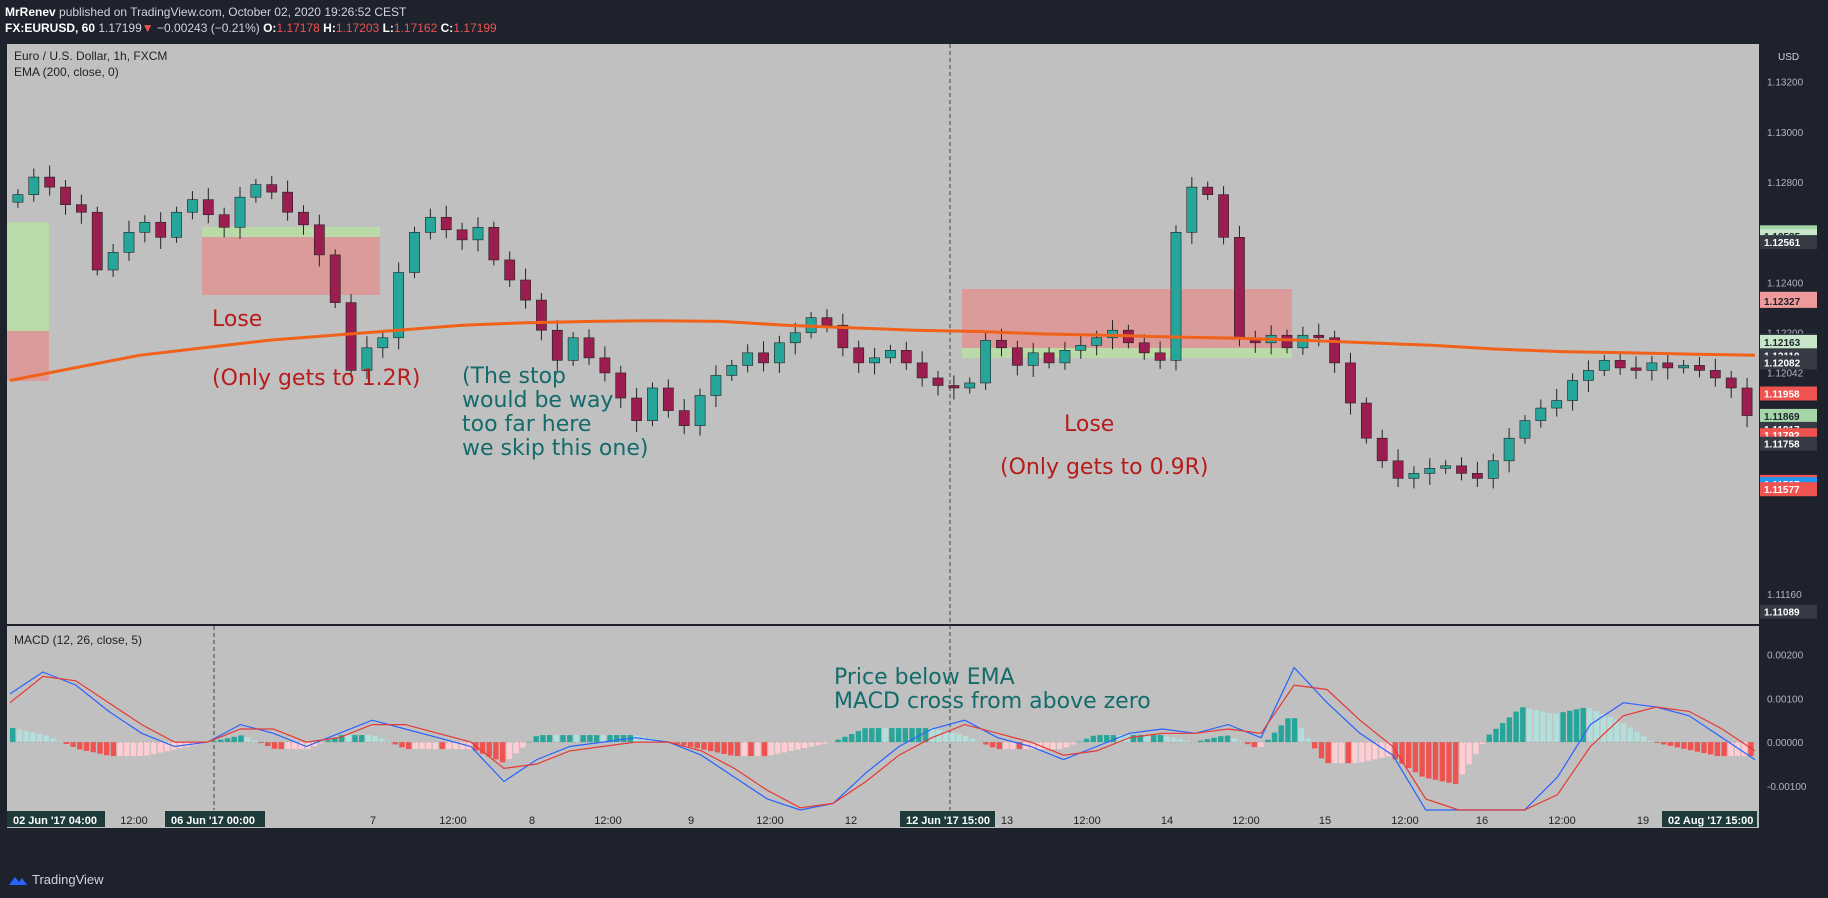 Image resolution: width=1828 pixels, height=898 pixels. What do you see at coordinates (50, 28) in the screenshot?
I see `symbol-label: FX:EURUSD, 60` at bounding box center [50, 28].